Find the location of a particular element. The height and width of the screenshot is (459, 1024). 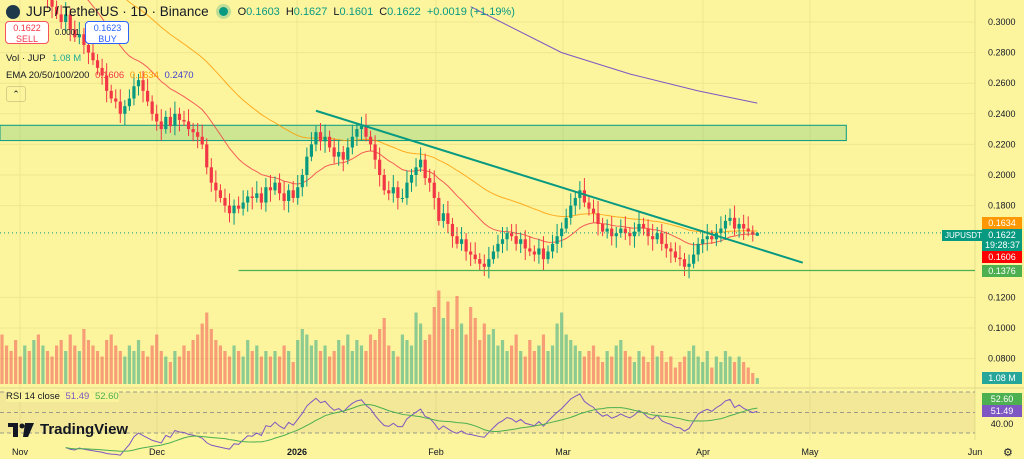

price-tick-label: 0.2800 is located at coordinates (1002, 53).